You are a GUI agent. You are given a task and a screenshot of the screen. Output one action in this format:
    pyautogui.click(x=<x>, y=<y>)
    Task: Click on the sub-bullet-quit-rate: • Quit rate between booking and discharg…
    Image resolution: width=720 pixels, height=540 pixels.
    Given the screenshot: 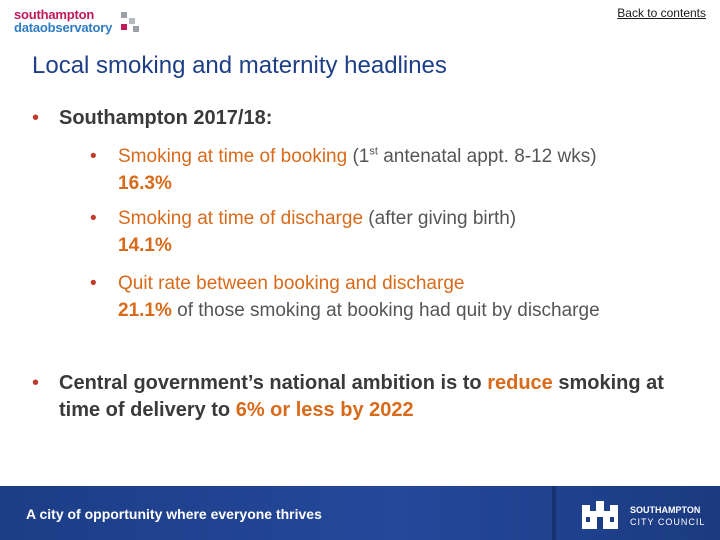 What is the action you would take?
    pyautogui.click(x=395, y=297)
    